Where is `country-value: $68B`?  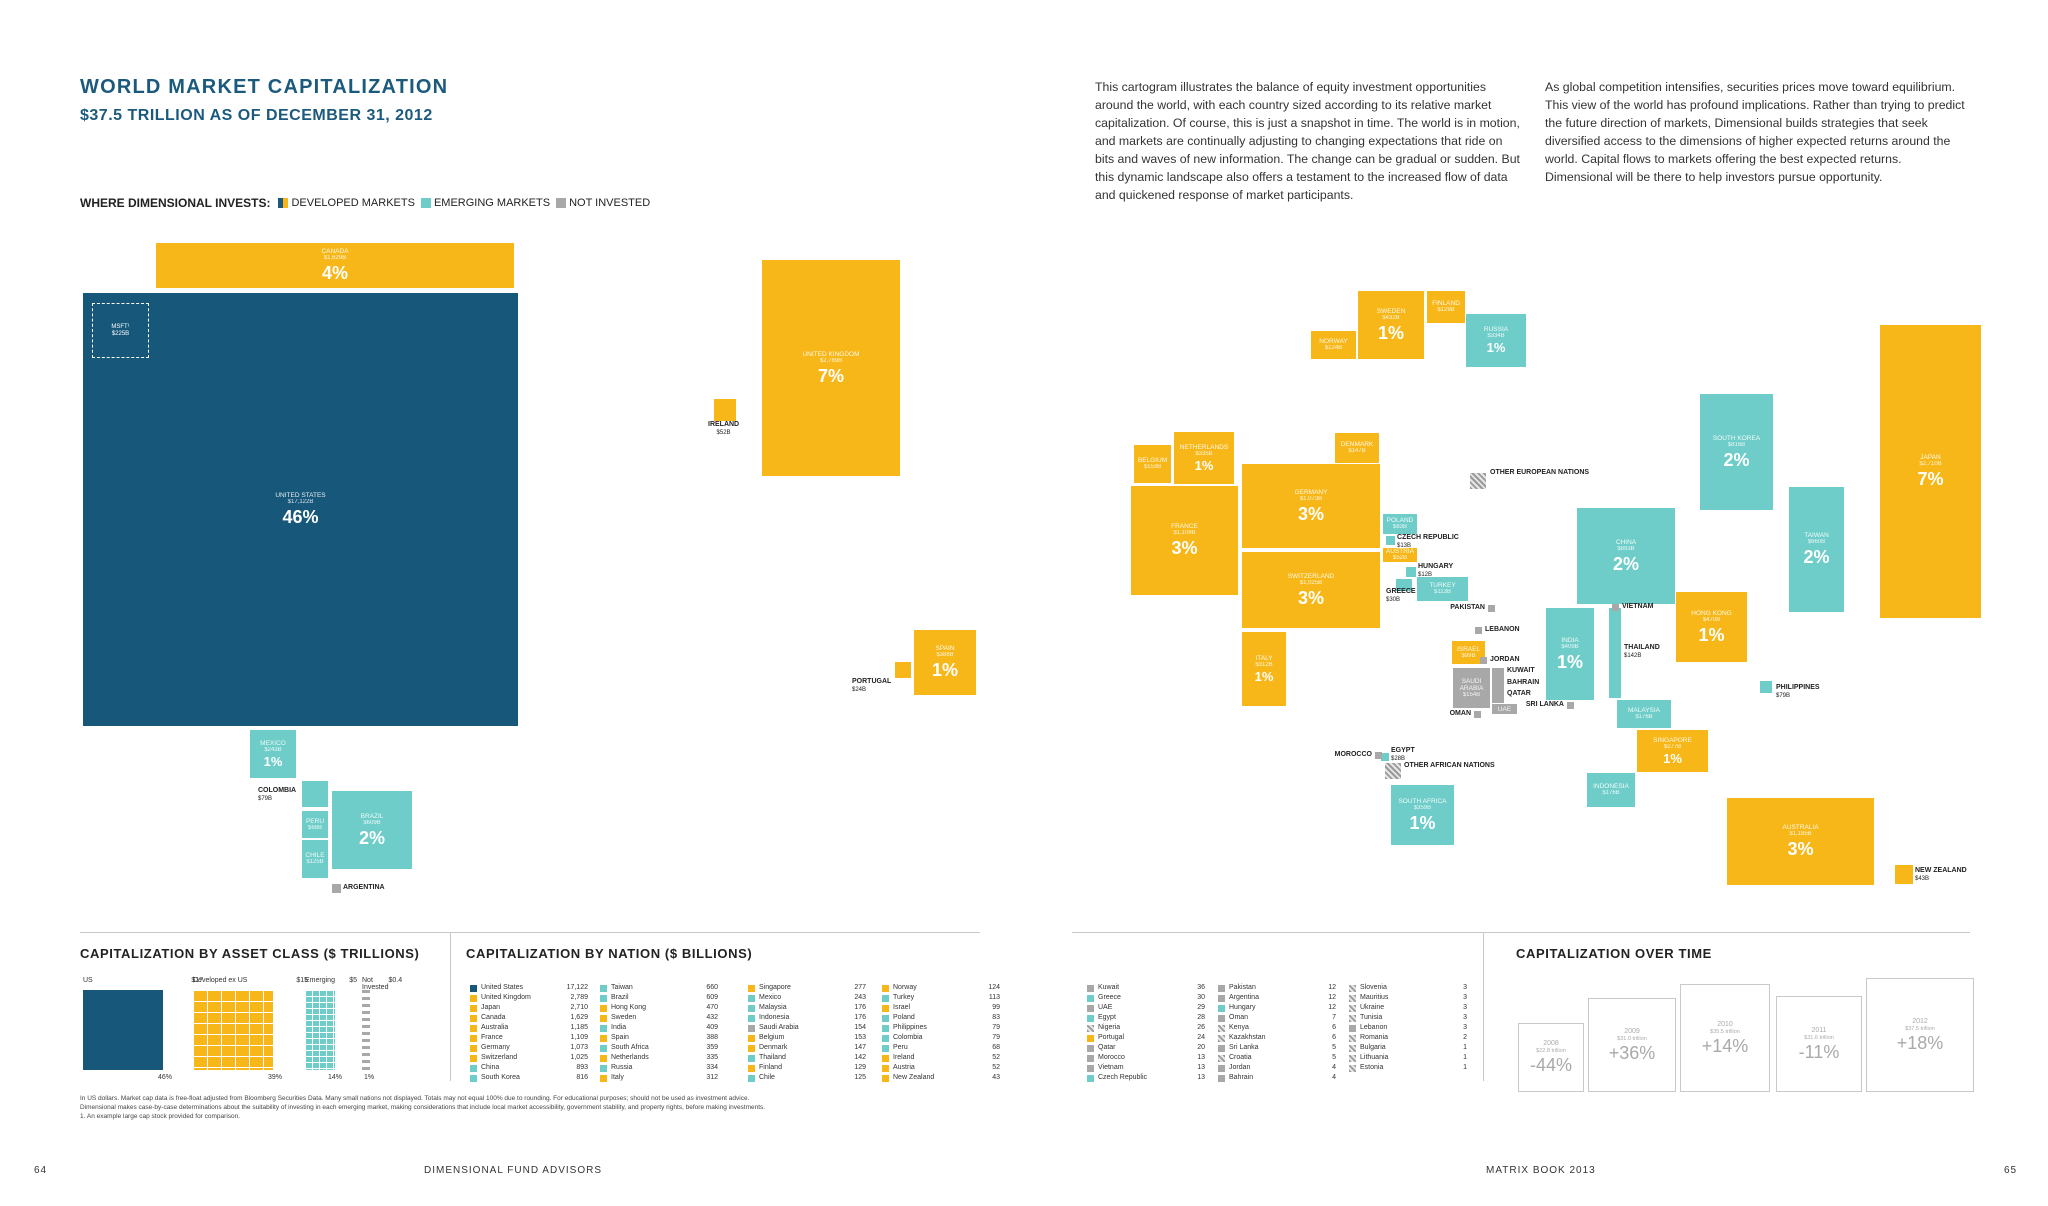 country-value: $68B is located at coordinates (314, 827).